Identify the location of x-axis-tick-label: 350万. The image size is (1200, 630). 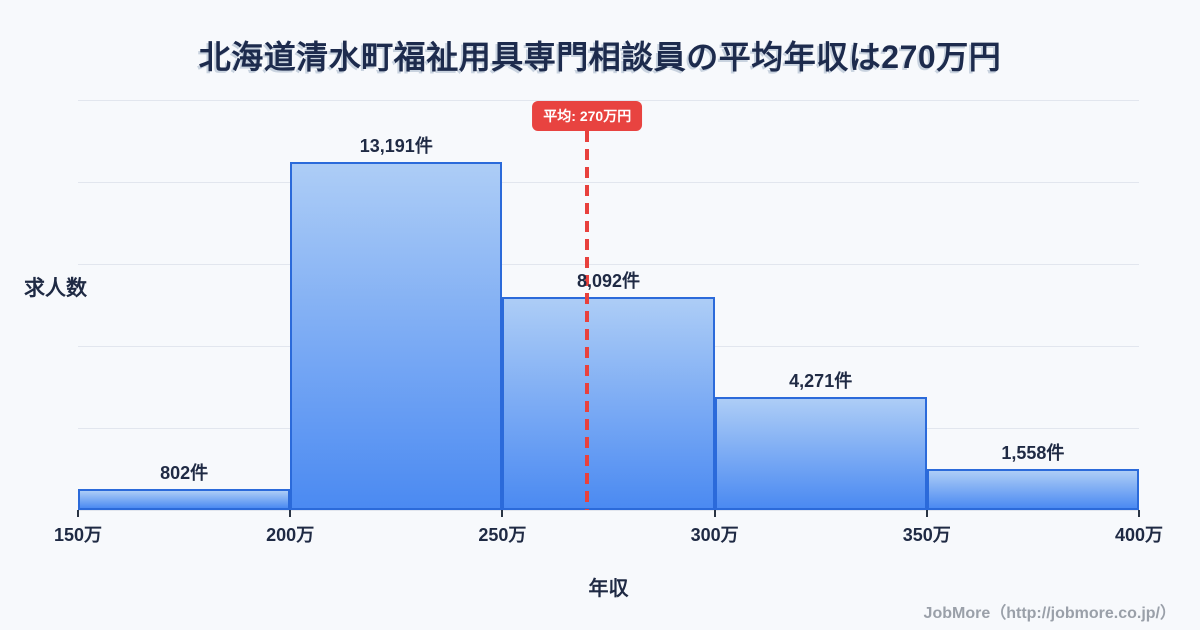
(926, 535).